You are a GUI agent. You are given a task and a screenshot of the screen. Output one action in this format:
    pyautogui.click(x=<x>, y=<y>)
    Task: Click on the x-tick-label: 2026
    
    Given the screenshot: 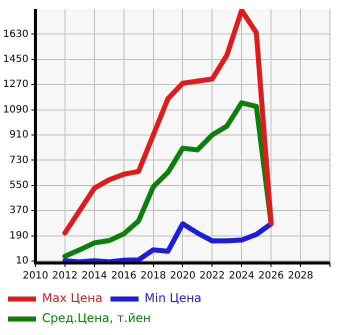 What is the action you would take?
    pyautogui.click(x=271, y=276)
    